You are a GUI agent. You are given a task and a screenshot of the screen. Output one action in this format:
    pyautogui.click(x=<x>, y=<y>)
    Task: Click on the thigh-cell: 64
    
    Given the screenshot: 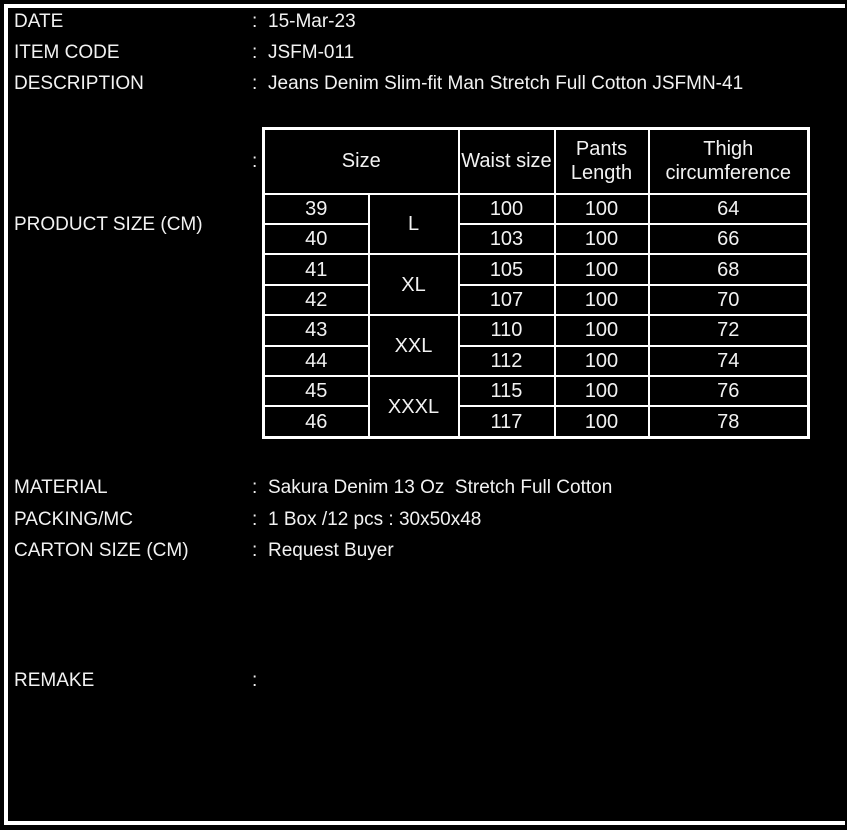 What is the action you would take?
    pyautogui.click(x=728, y=208)
    